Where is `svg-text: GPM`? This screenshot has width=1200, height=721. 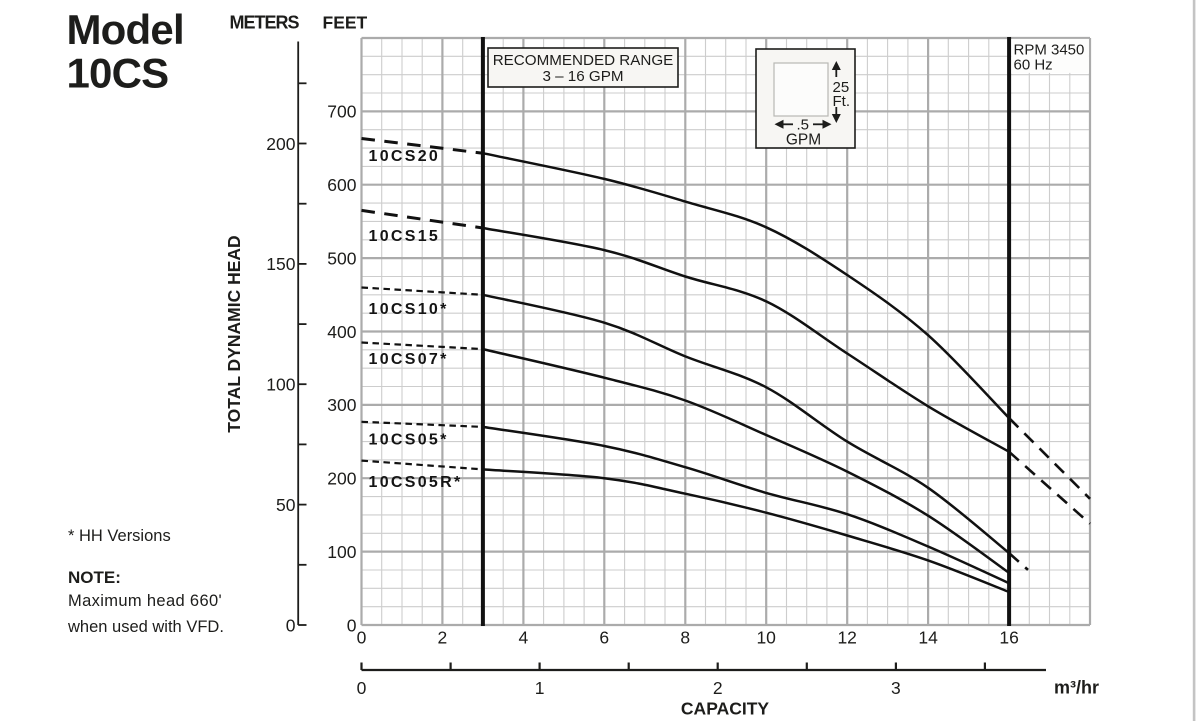 svg-text: GPM is located at coordinates (803, 140).